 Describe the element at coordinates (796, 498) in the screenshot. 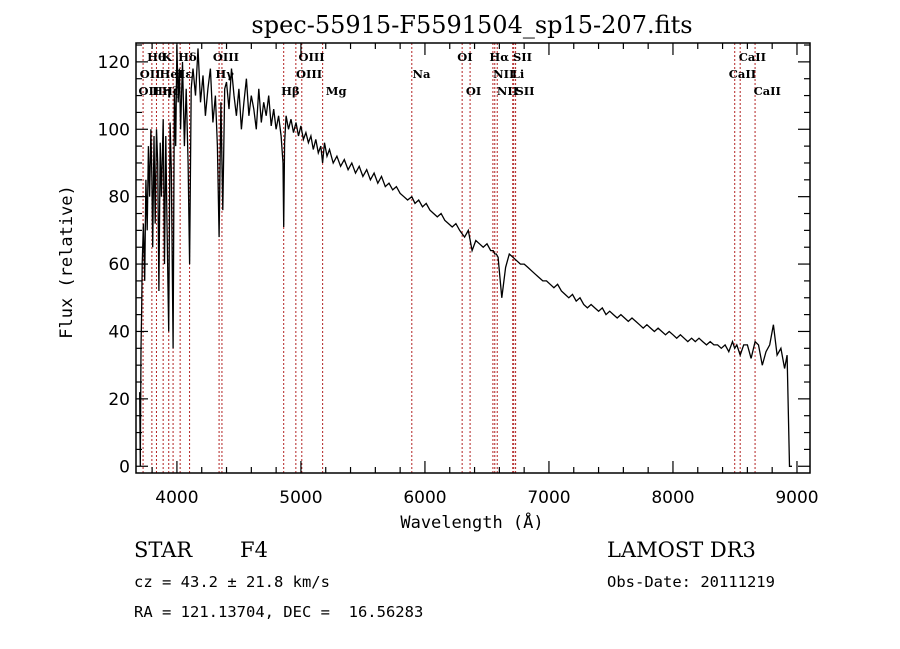

I see `x-tick-label: 9000` at that location.